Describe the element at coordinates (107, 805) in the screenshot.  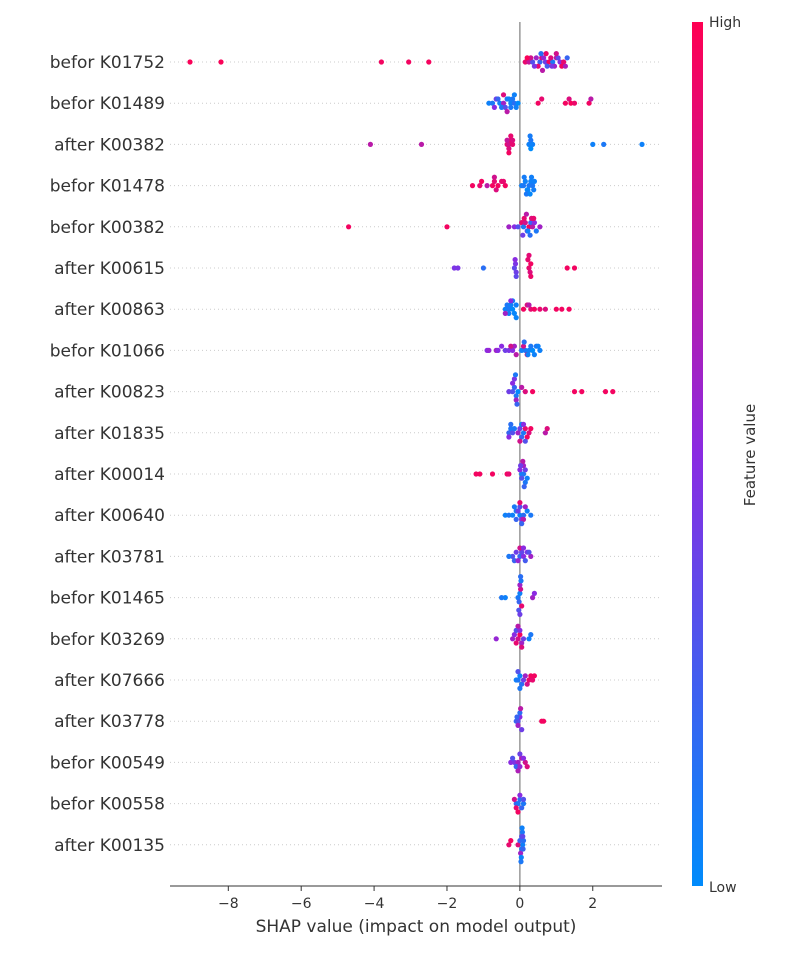
I see `feature-label: befor K00558` at that location.